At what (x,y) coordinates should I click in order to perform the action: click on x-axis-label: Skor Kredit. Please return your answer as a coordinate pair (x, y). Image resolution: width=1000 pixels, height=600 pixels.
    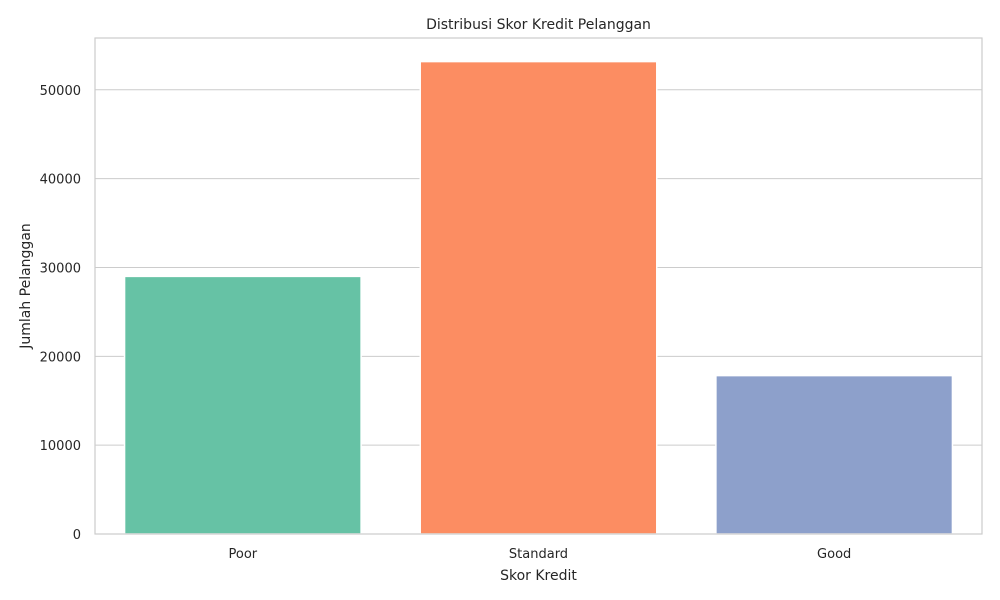
    Looking at the image, I should click on (538, 576).